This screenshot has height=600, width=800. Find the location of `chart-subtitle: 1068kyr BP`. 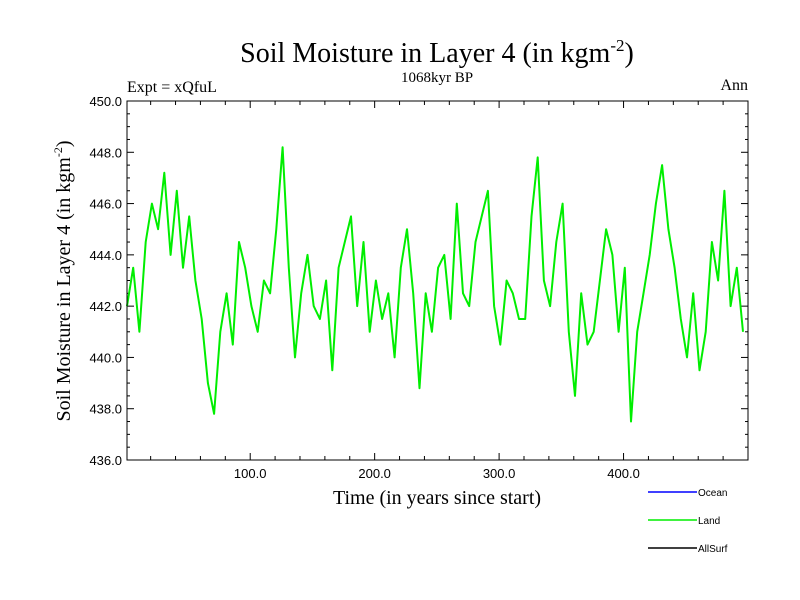

chart-subtitle: 1068kyr BP is located at coordinates (437, 78).